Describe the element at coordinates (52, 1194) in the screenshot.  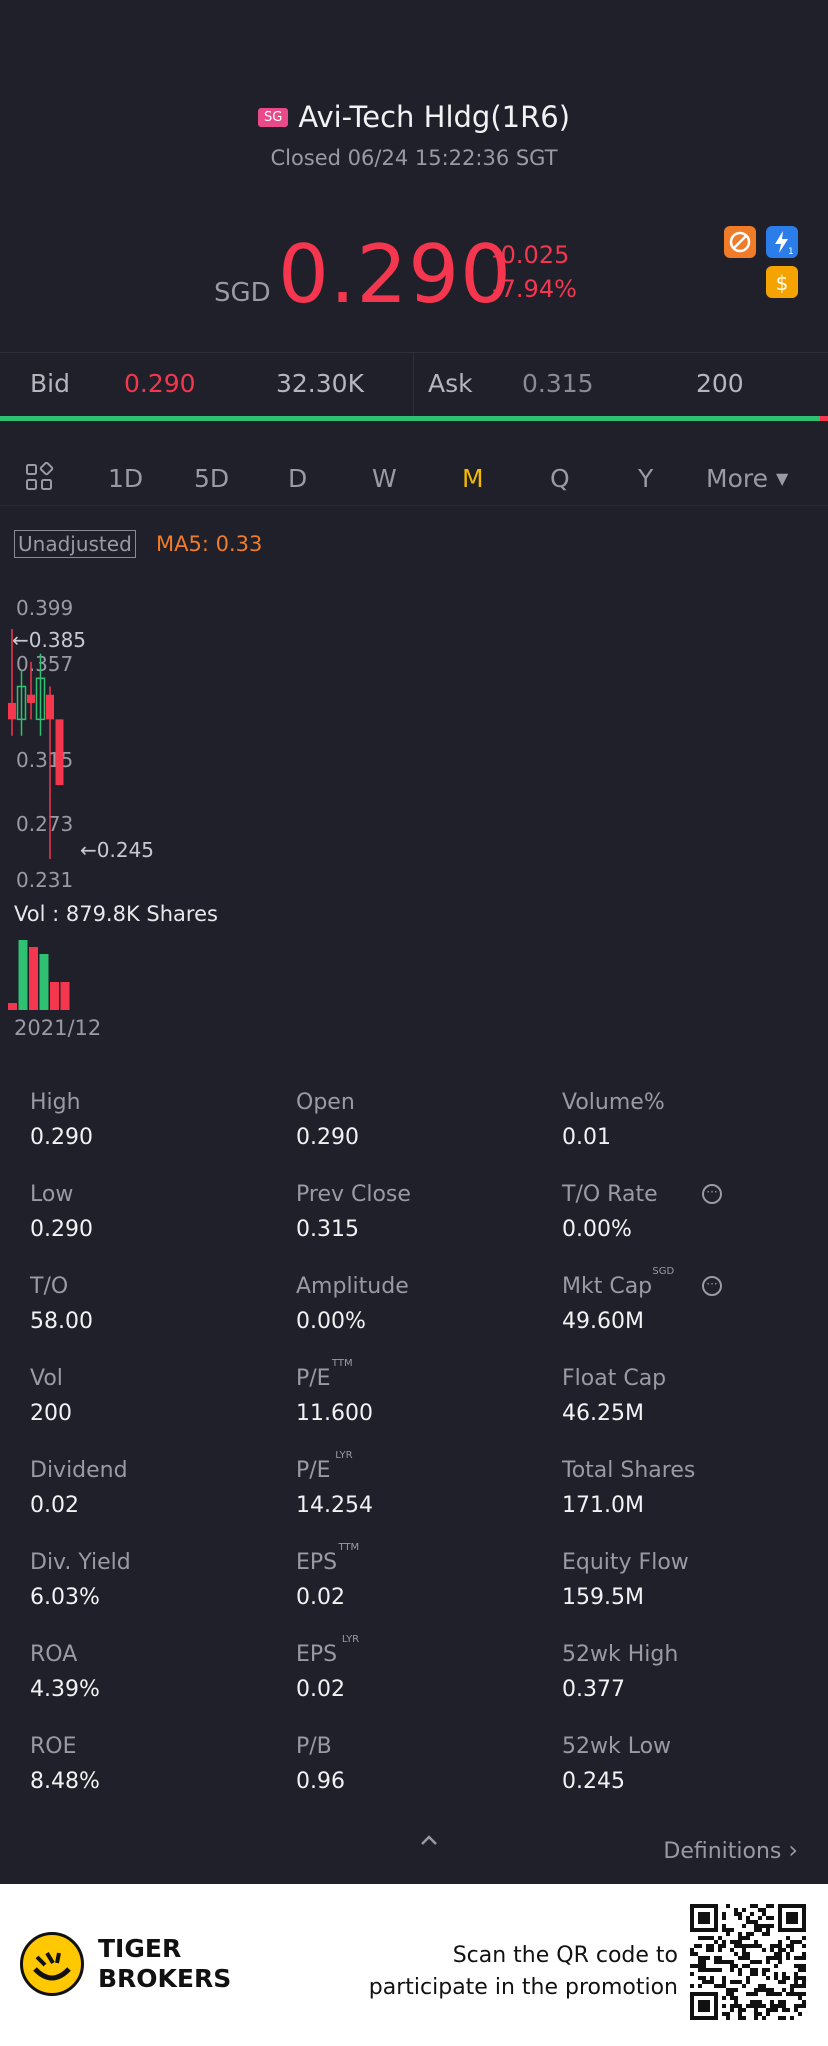
I see `stat-label-text: Low` at that location.